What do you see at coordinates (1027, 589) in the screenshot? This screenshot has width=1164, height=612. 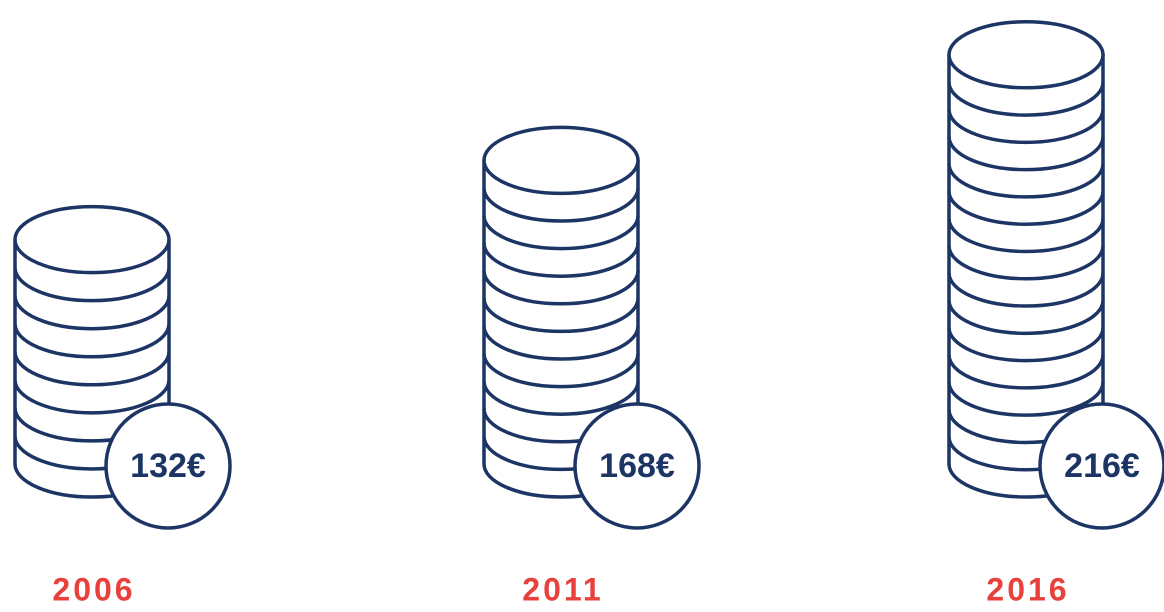 I see `category-label: 2016` at bounding box center [1027, 589].